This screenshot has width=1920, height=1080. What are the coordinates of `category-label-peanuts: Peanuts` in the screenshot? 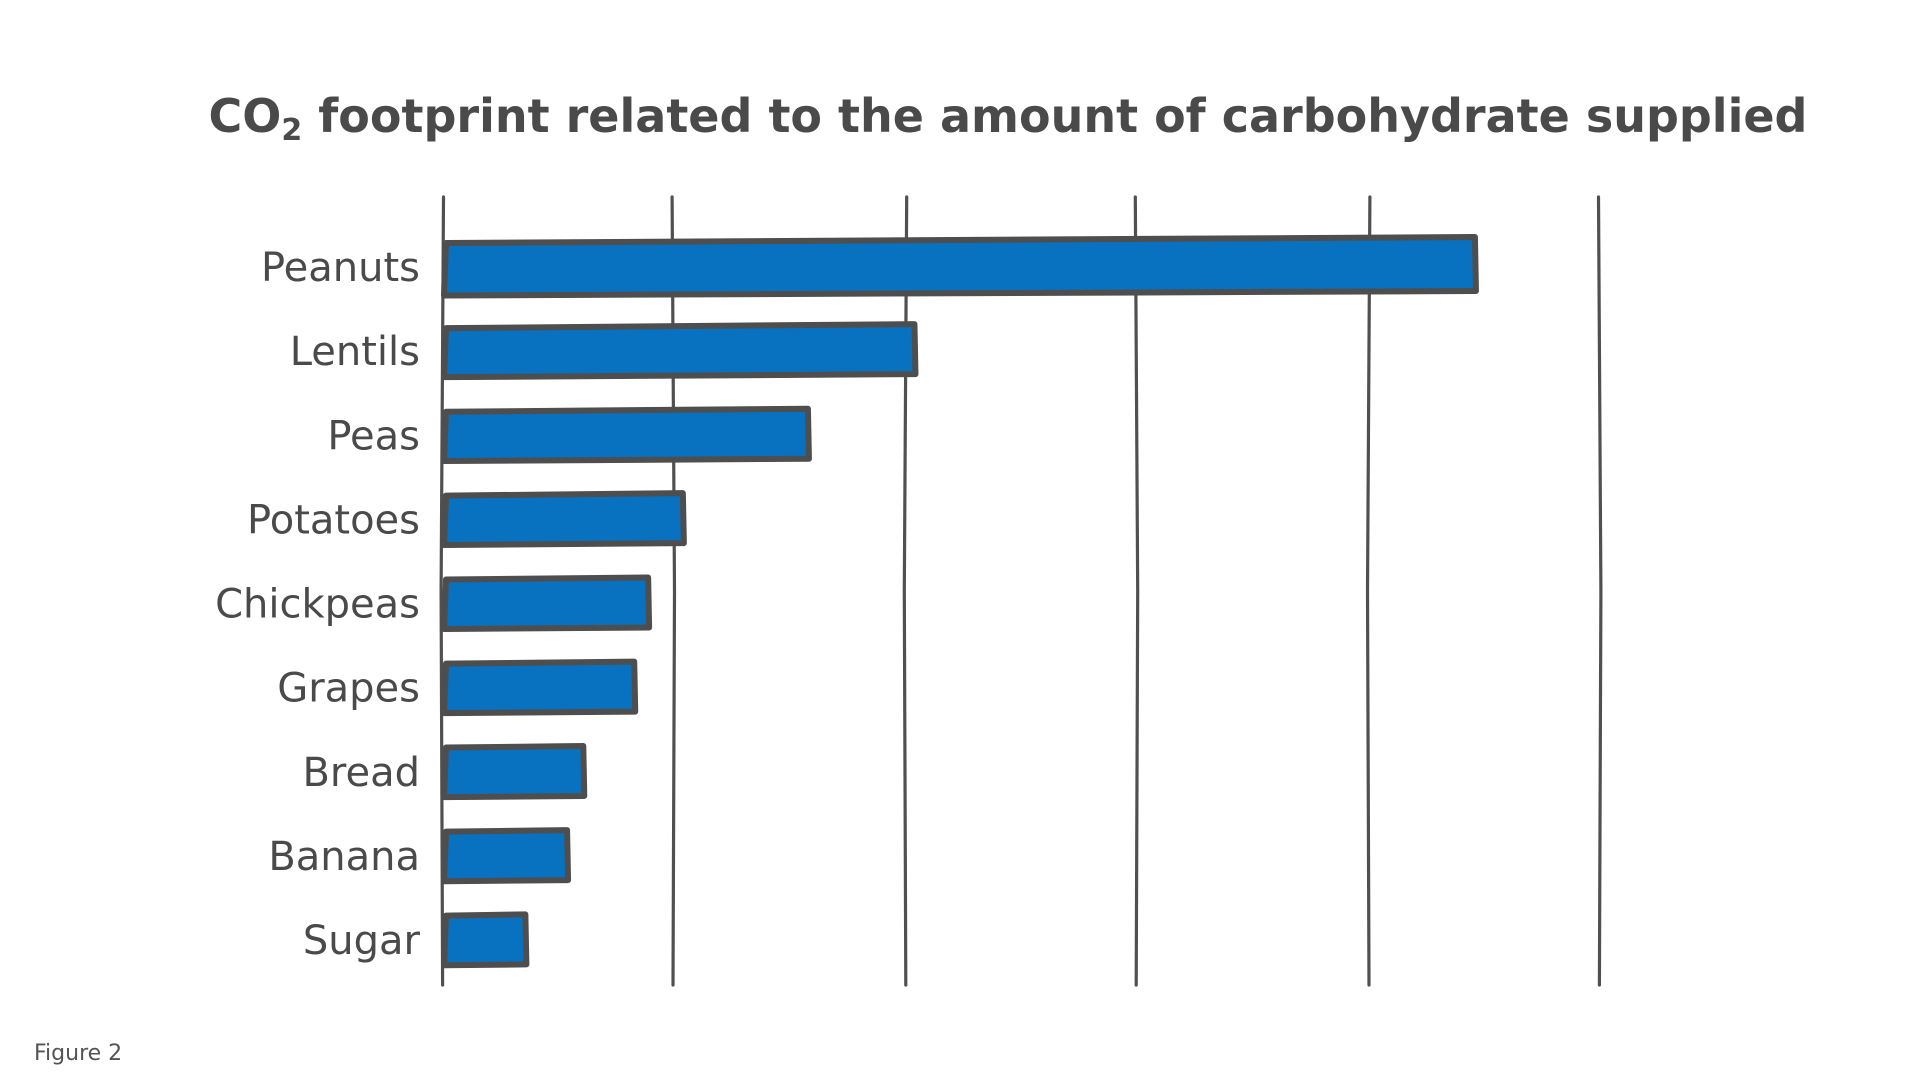 It's located at (340, 268).